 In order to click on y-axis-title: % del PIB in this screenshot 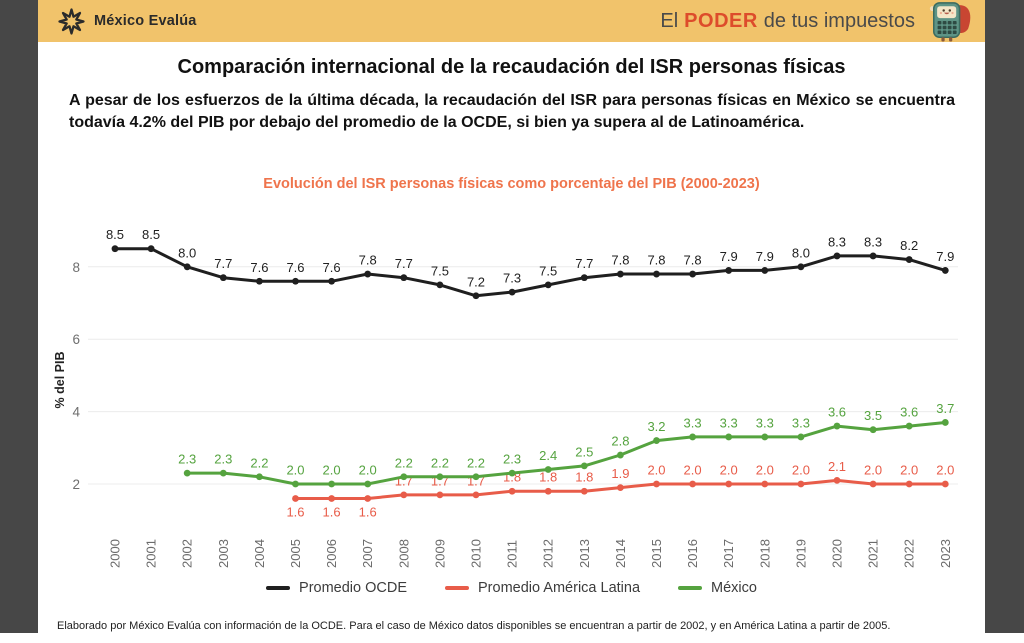, I will do `click(60, 380)`.